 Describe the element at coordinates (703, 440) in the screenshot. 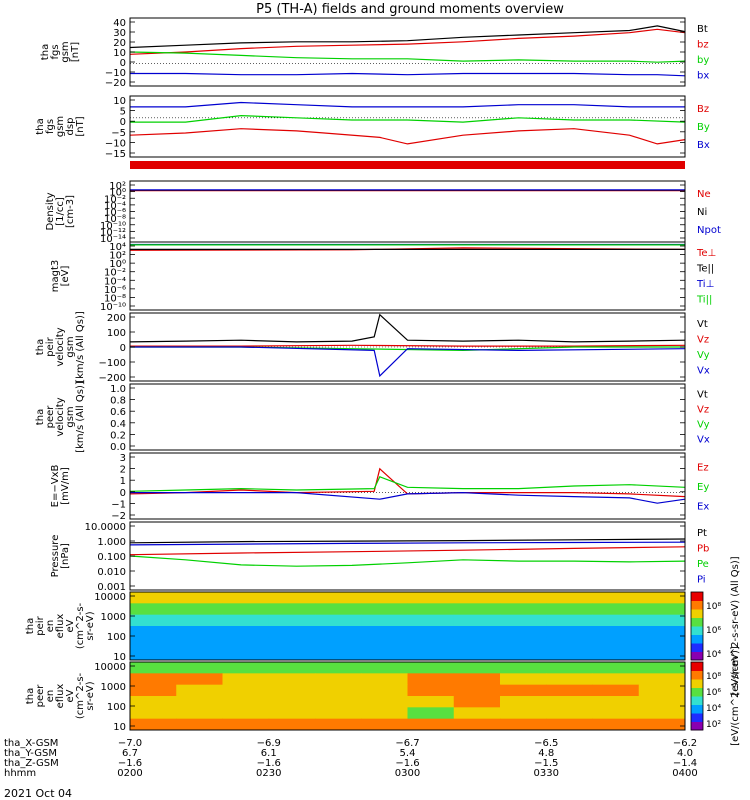

I see `legend-entry: Vx` at that location.